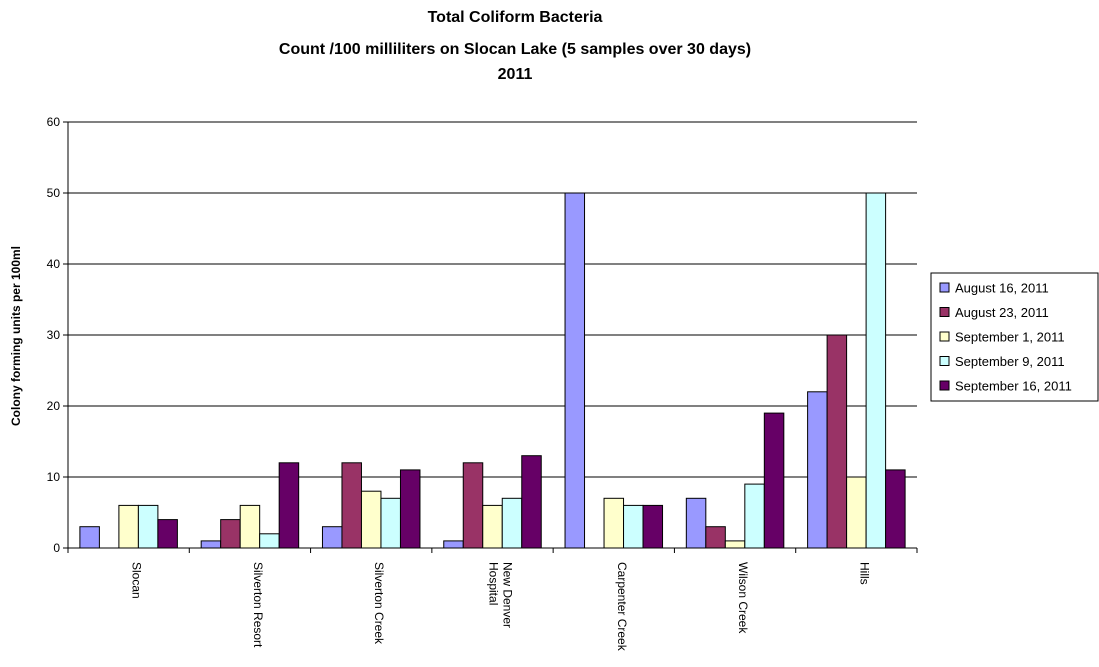 This screenshot has width=1099, height=667. I want to click on category-label: Hills, so click(864, 573).